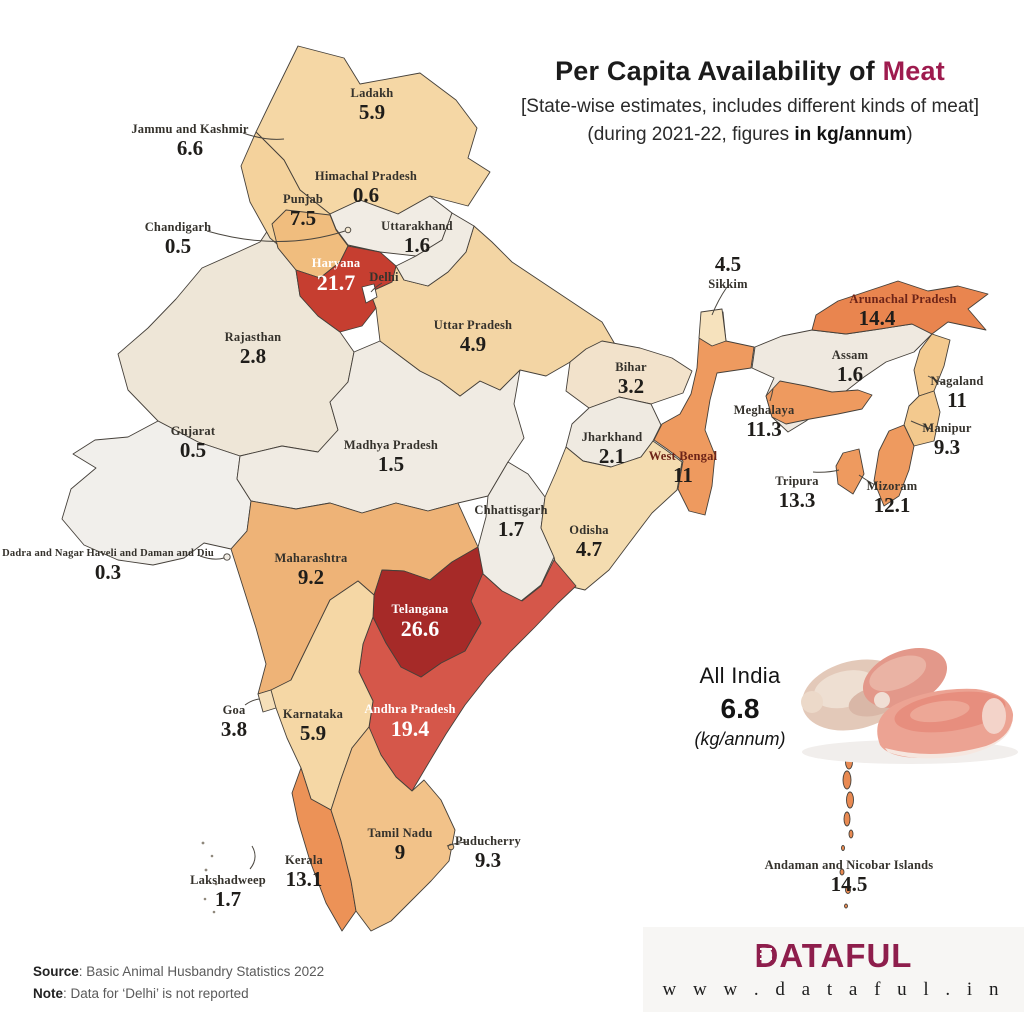  I want to click on label-manipur: Manipur 9.3, so click(947, 440).